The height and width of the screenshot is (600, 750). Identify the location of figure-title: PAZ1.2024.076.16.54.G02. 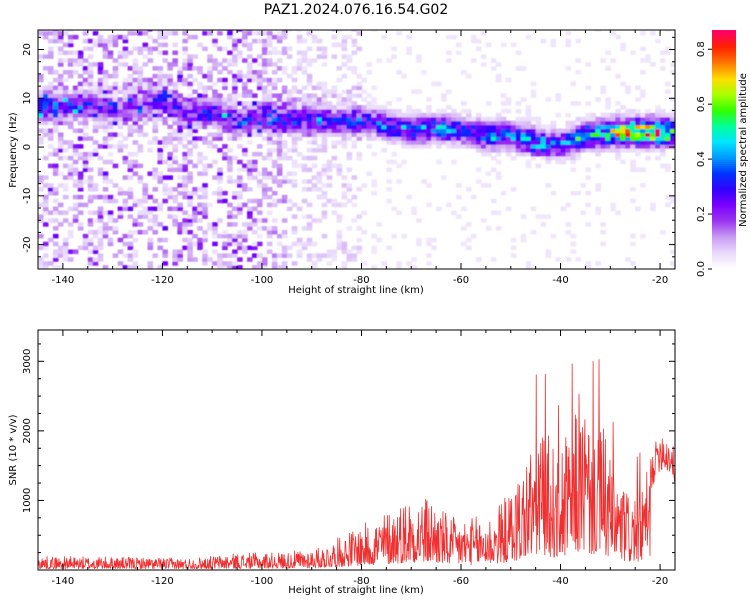
(356, 10).